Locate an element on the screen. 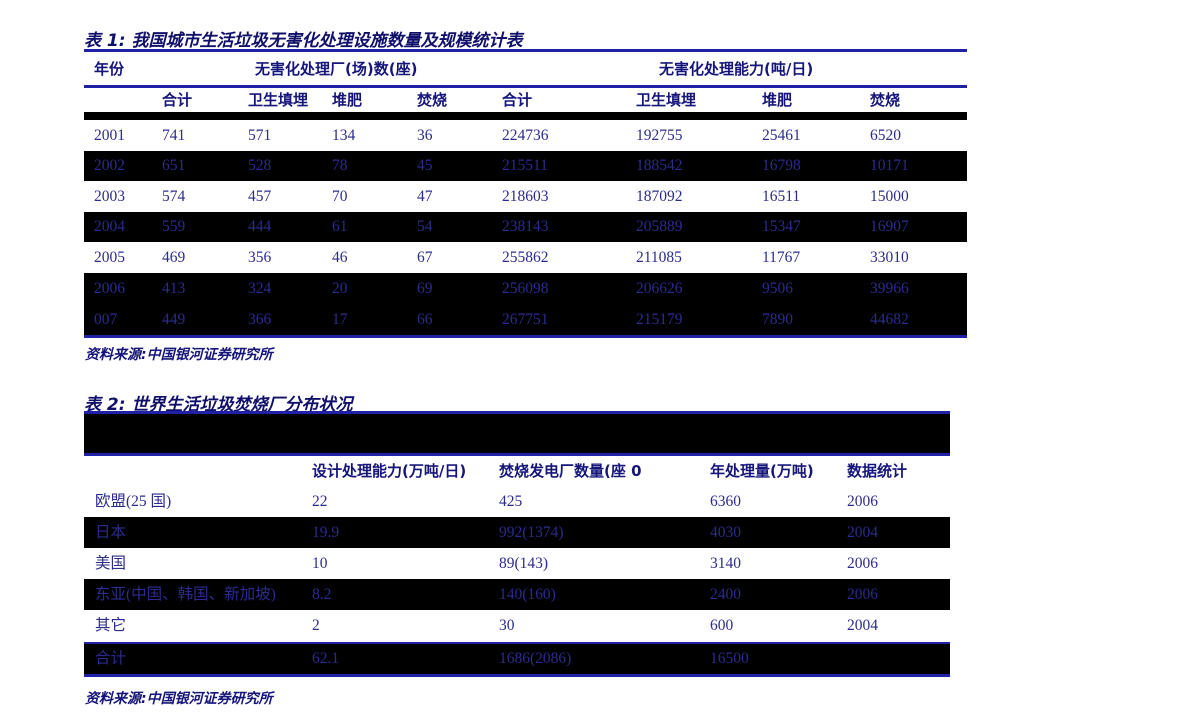 This screenshot has width=1191, height=720. table1-source: 资料来源:中国银河证券研究所 is located at coordinates (179, 355).